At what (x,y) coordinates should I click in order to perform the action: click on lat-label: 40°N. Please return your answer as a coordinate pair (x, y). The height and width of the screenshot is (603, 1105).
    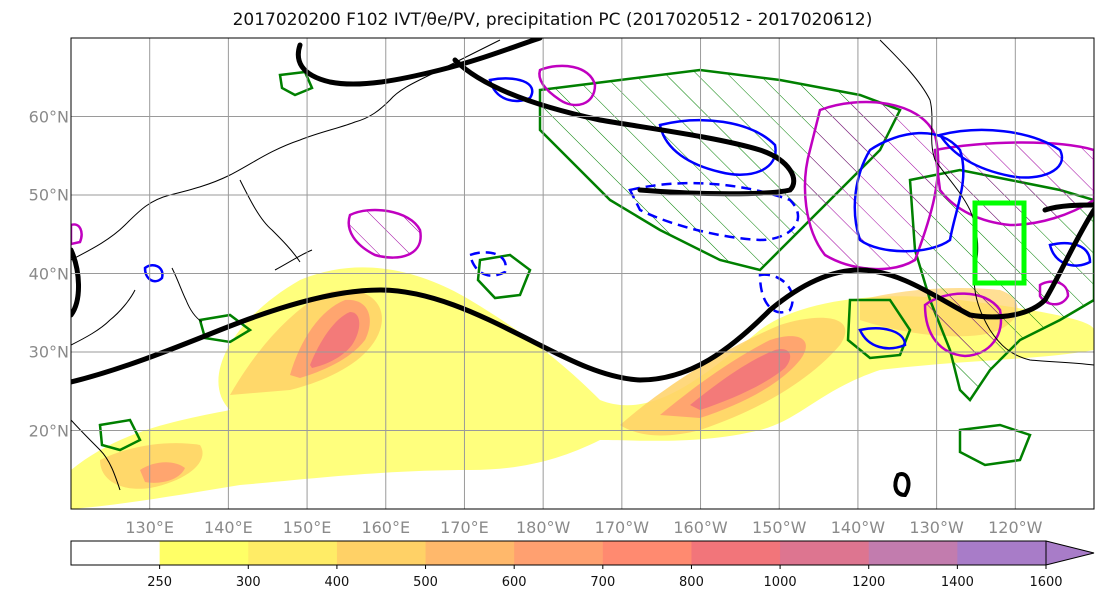
    Looking at the image, I should click on (48, 273).